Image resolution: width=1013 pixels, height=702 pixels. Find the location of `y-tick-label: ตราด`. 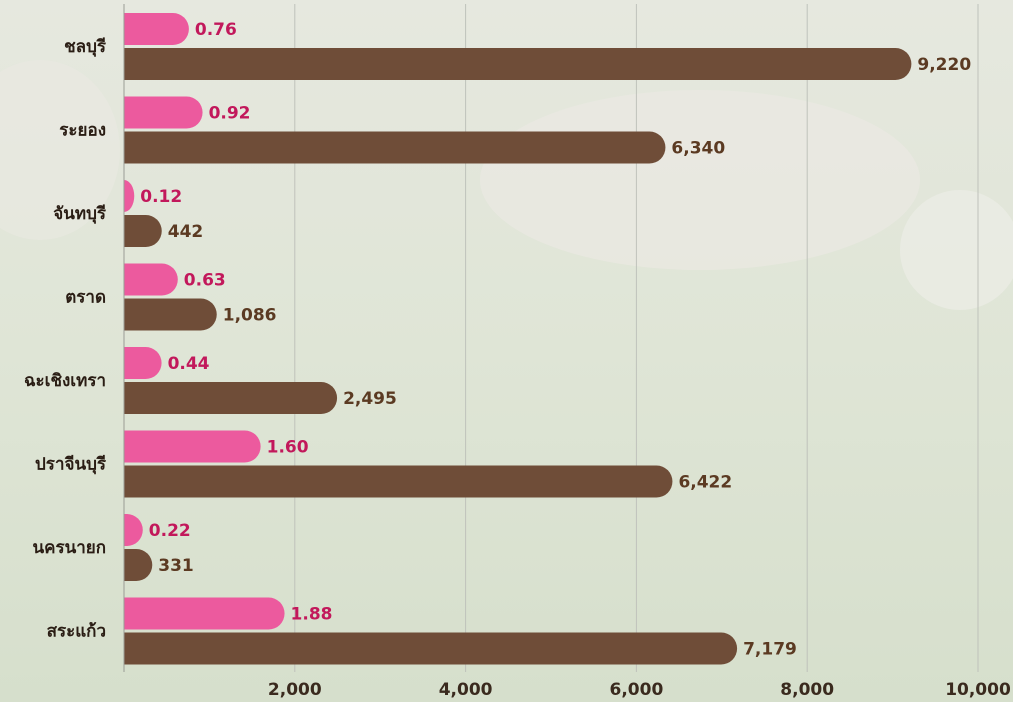

y-tick-label: ตราด is located at coordinates (85, 298).